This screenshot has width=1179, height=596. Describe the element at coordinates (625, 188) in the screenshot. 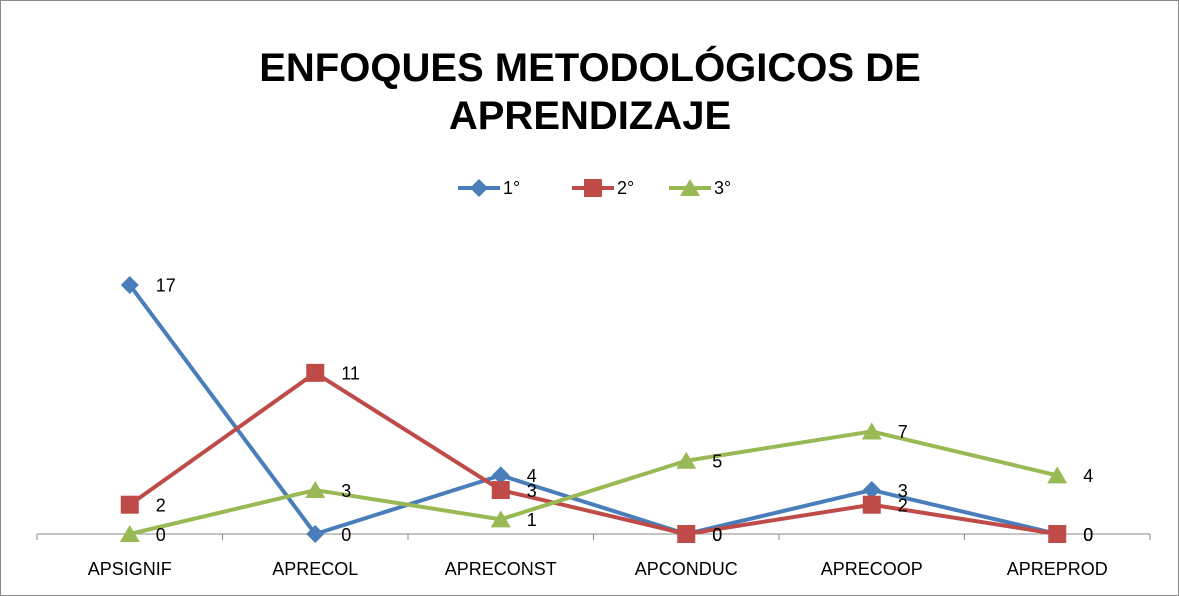

I see `legend-label: 2°` at that location.